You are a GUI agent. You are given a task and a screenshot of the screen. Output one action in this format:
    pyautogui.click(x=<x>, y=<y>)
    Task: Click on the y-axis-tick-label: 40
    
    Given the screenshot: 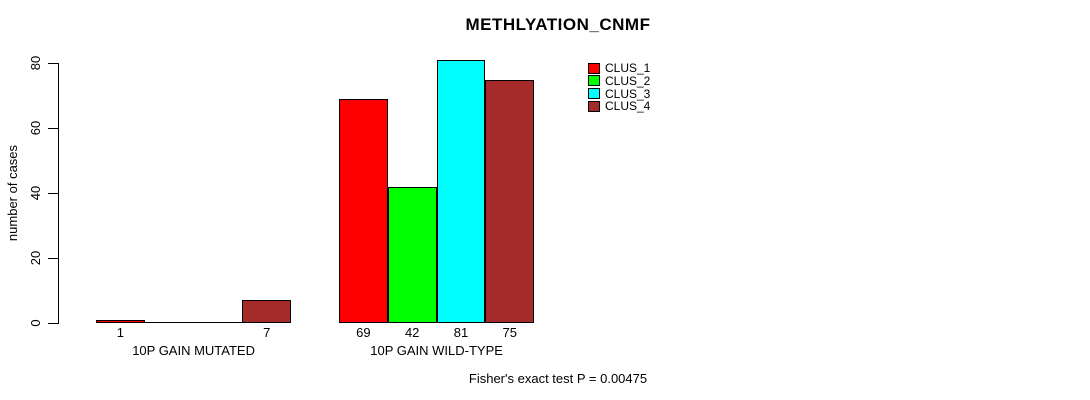 What is the action you would take?
    pyautogui.click(x=35, y=193)
    